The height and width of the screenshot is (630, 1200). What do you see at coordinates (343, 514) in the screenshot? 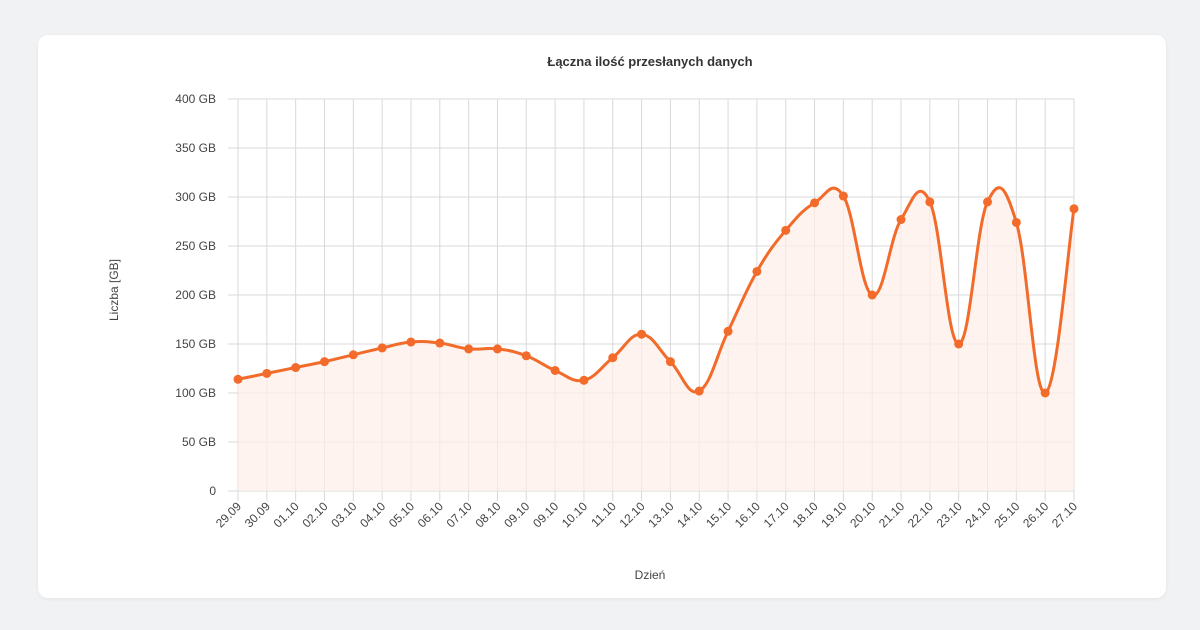
I see `x-tick-label: 03.10` at bounding box center [343, 514].